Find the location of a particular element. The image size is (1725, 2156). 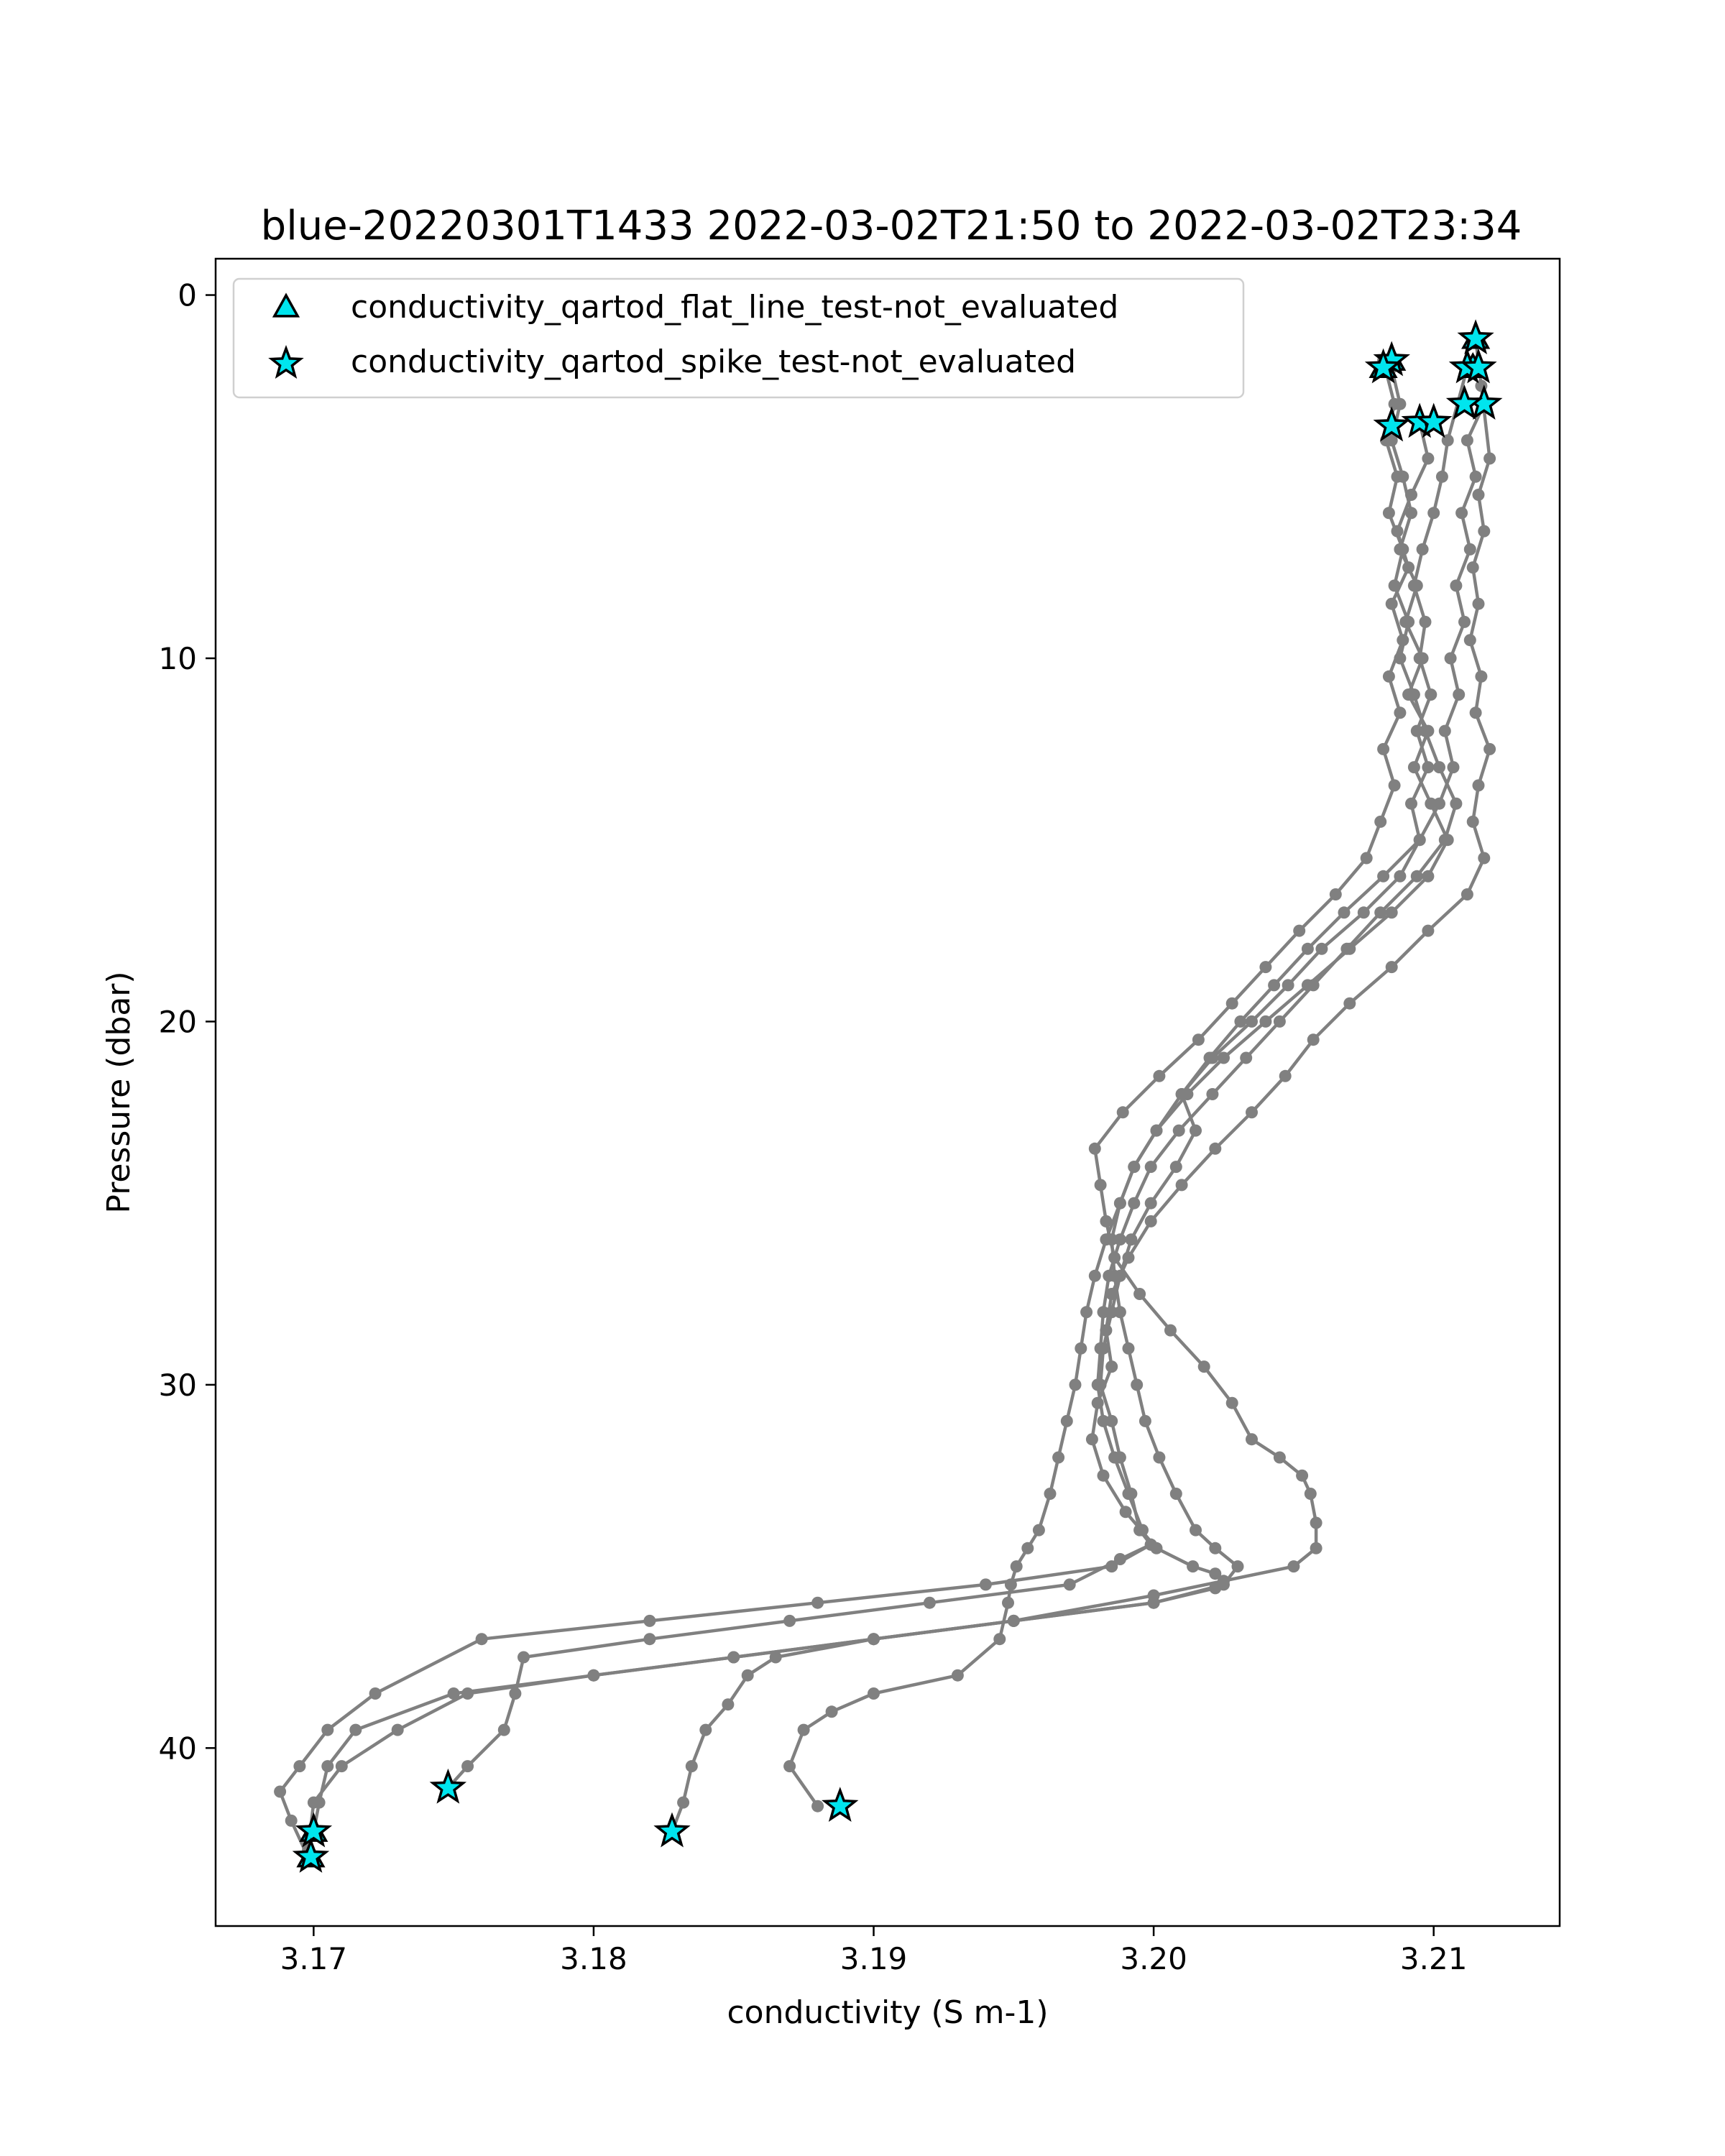

x-axis: 3.17 3.18 3.19 3.20 3.21 is located at coordinates (873, 1951).